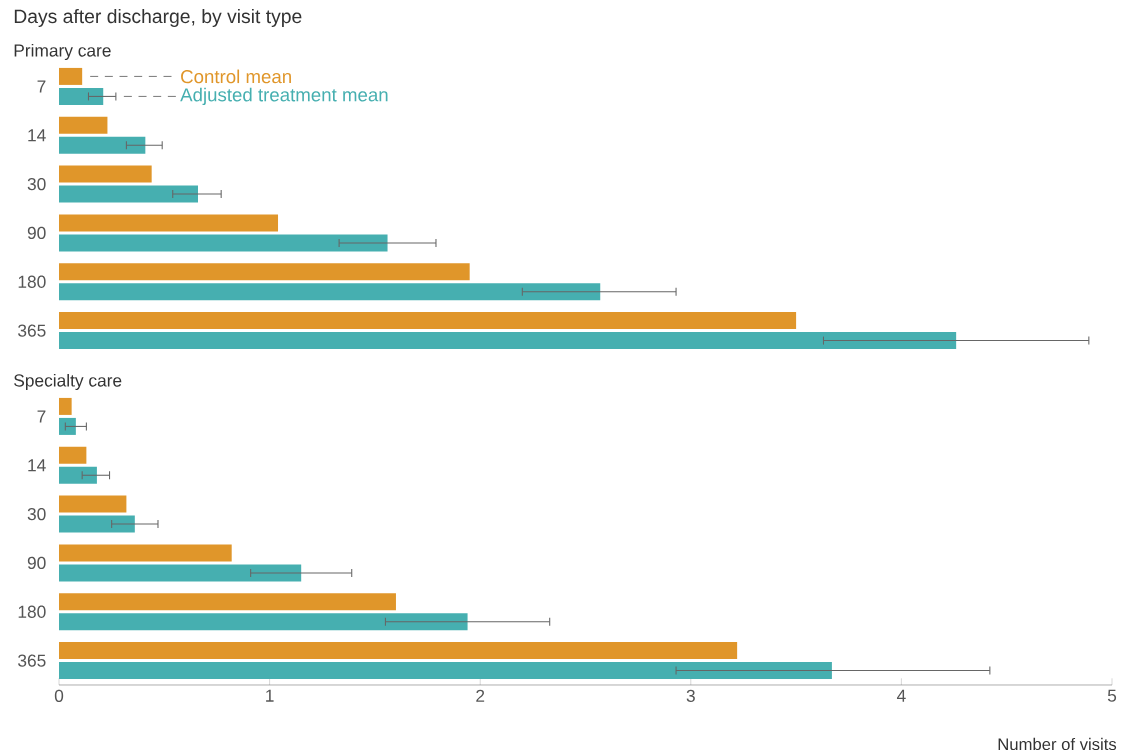 The height and width of the screenshot is (755, 1133). What do you see at coordinates (59, 695) in the screenshot?
I see `x-tick-label: 0` at bounding box center [59, 695].